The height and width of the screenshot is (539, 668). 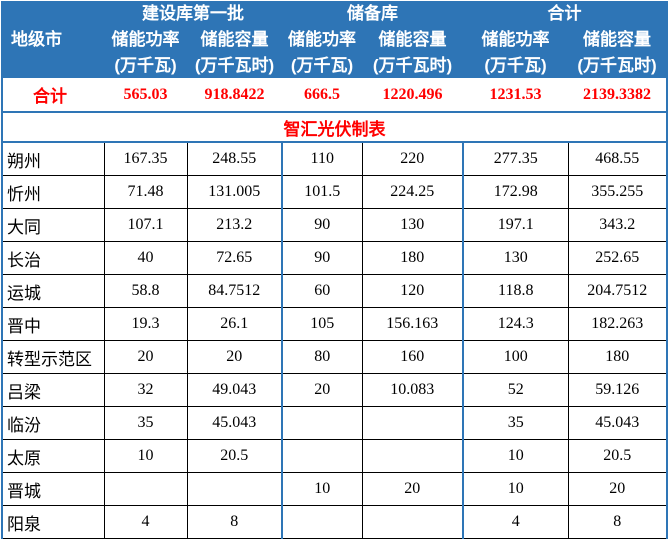 What do you see at coordinates (412, 159) in the screenshot?
I see `reserve-capacity-cell: 220` at bounding box center [412, 159].